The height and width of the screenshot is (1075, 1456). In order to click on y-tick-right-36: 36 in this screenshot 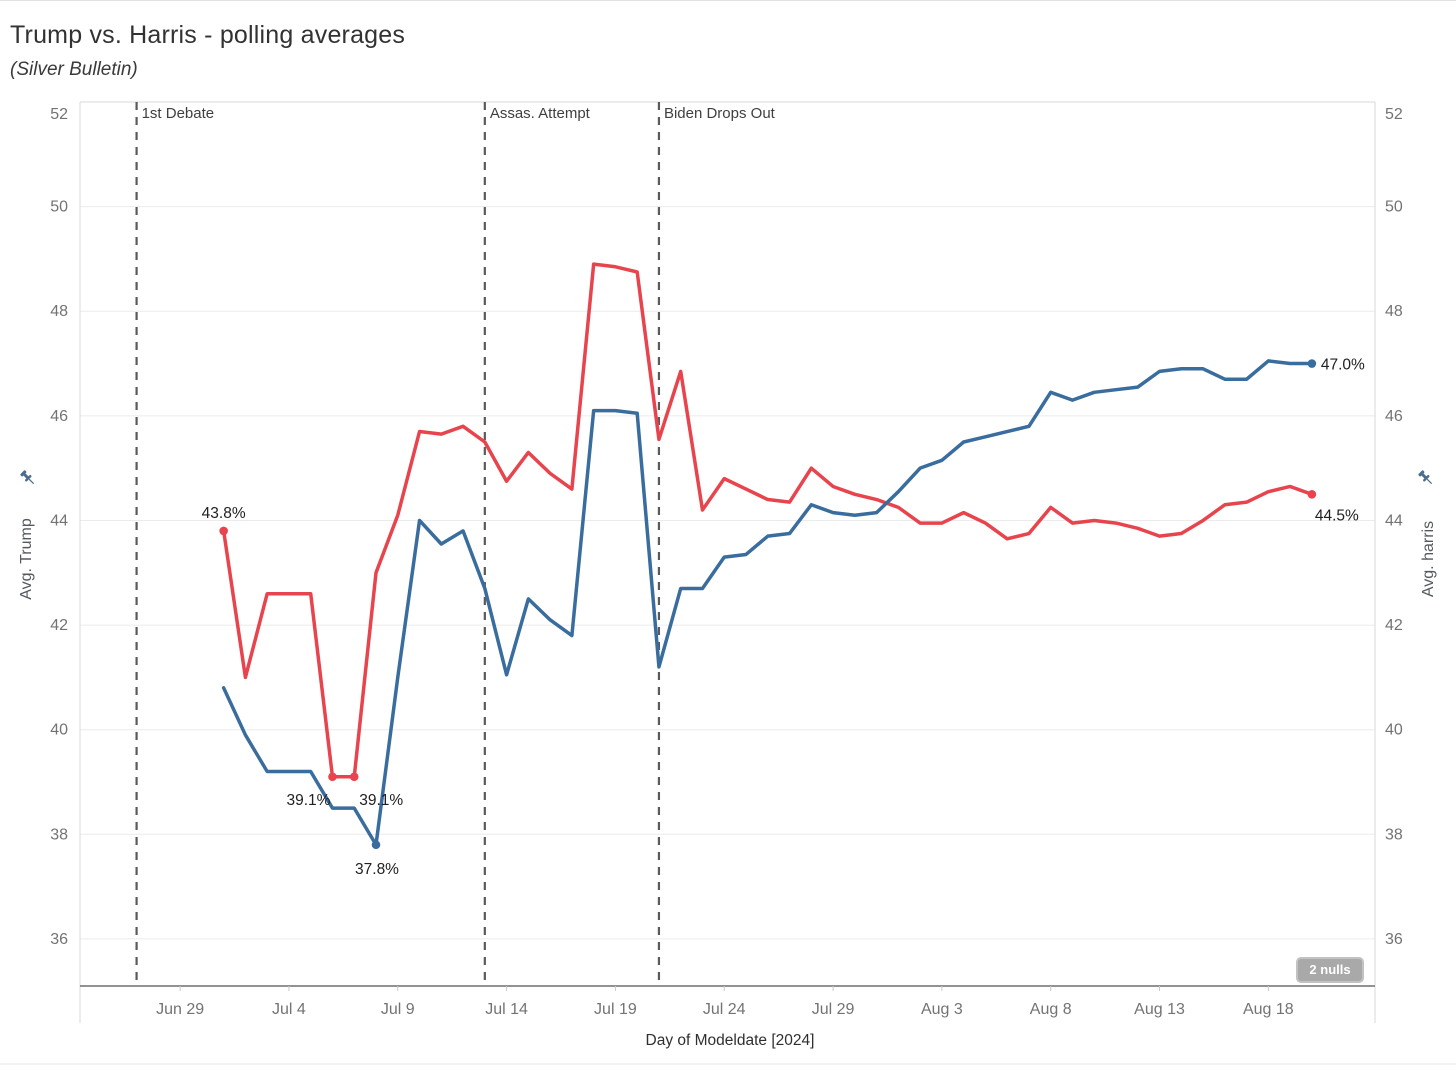, I will do `click(1394, 939)`.